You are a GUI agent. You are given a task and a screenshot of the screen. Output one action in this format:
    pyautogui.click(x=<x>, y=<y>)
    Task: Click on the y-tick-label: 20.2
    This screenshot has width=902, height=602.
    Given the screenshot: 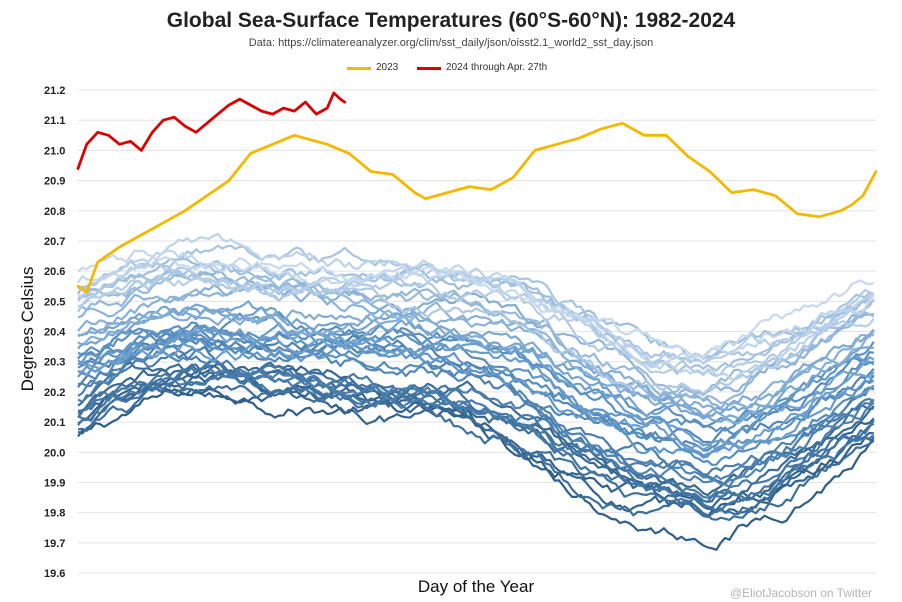 What is the action you would take?
    pyautogui.click(x=54, y=393)
    